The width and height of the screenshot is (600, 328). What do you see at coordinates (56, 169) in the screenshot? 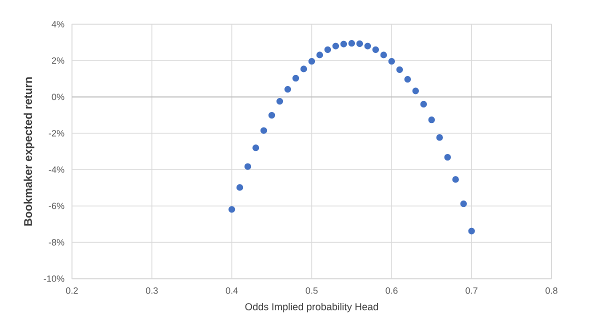
I see `y-tick-label: -4%` at bounding box center [56, 169].